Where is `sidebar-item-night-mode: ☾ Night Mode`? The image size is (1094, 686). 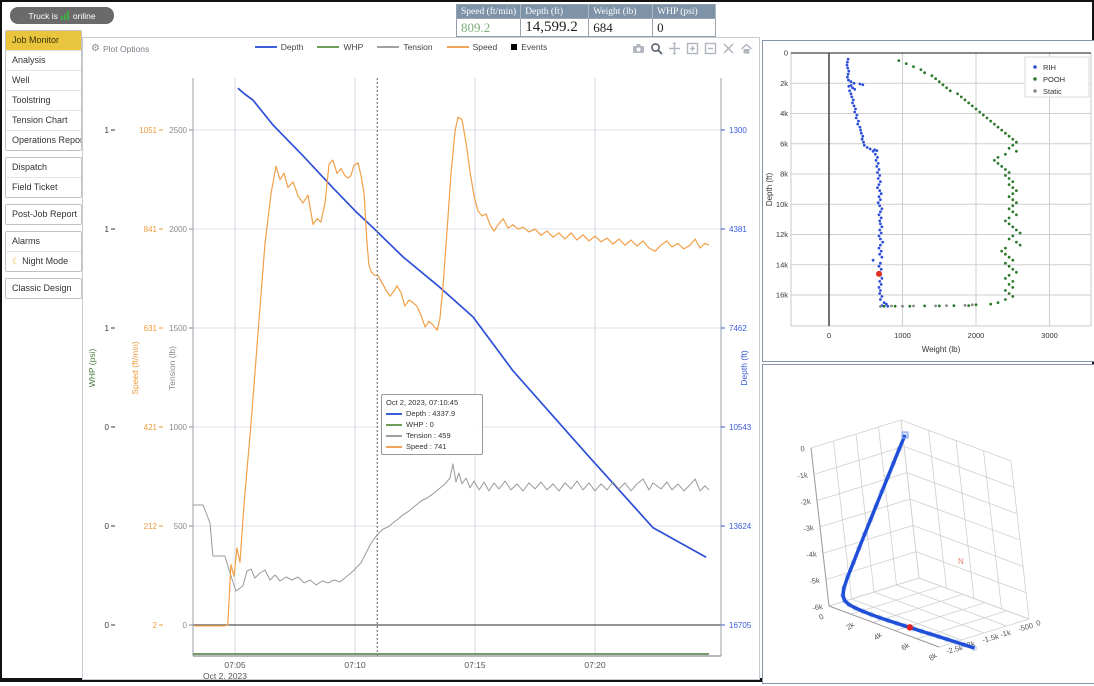
sidebar-item-night-mode: ☾ Night Mode is located at coordinates (43, 261).